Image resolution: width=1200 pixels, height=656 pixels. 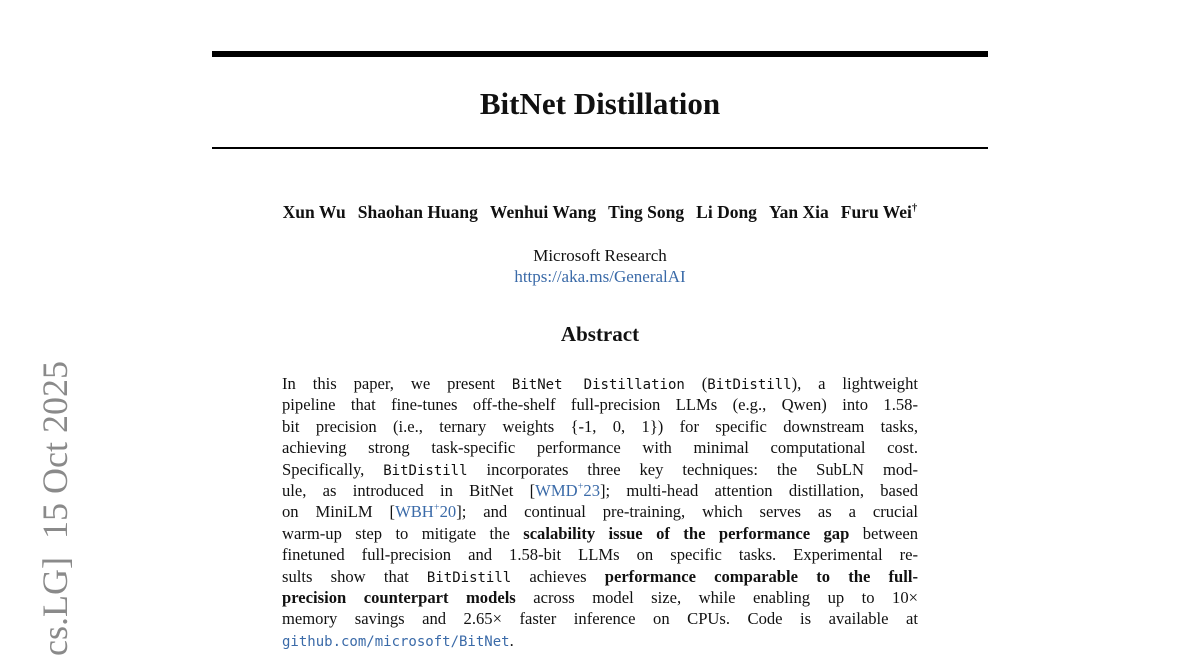 I want to click on arxiv-stamp: cs.LG] 15 Oct 2025, so click(x=55, y=491).